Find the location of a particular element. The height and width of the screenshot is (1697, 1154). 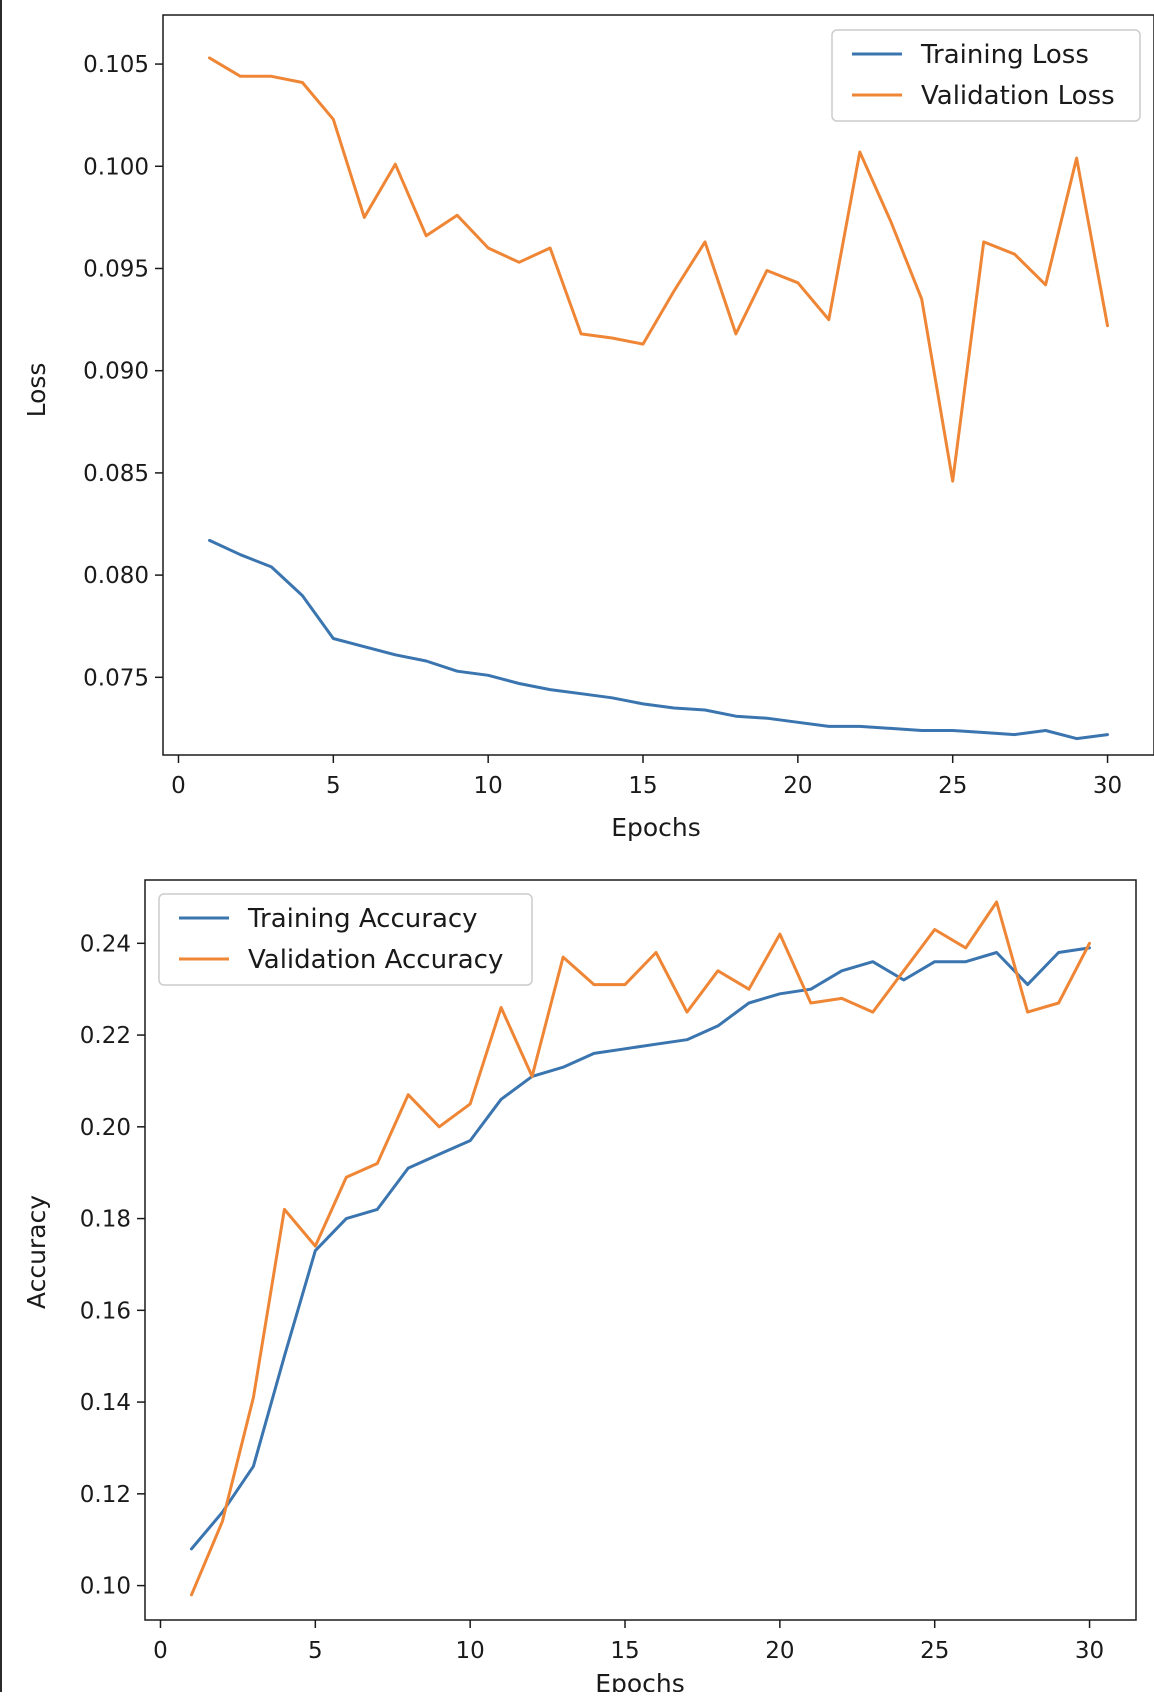

accuracy-legend: Training Accuracy Validation Accuracy is located at coordinates (345, 939).